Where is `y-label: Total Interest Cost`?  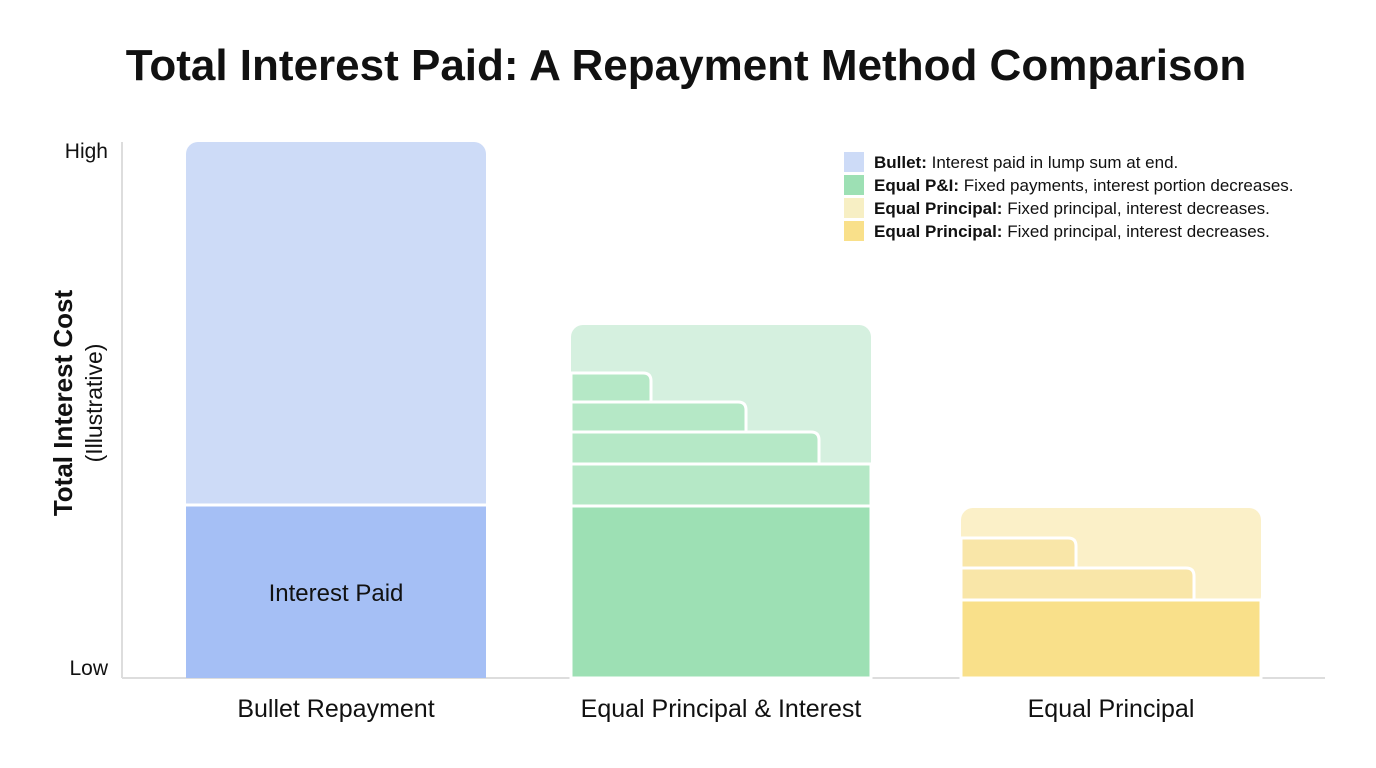 y-label: Total Interest Cost is located at coordinates (63, 403).